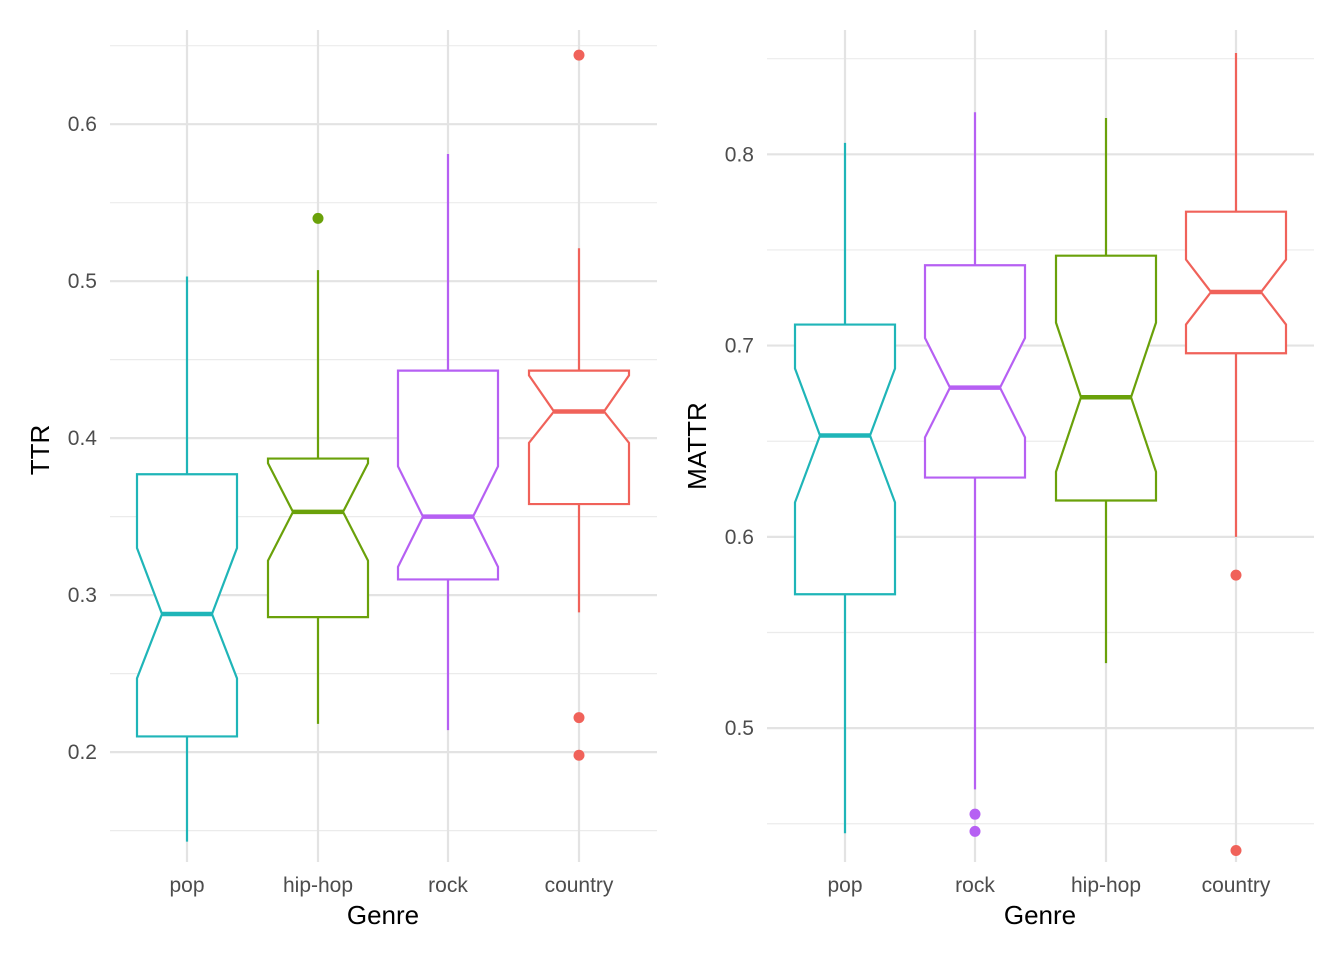  I want to click on y-tick-label: 0.7, so click(739, 346).